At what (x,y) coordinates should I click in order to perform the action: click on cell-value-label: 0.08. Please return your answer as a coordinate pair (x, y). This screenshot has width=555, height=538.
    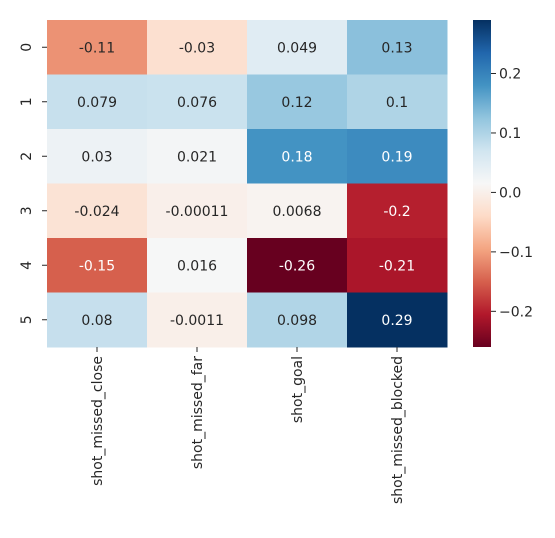
    Looking at the image, I should click on (96, 321).